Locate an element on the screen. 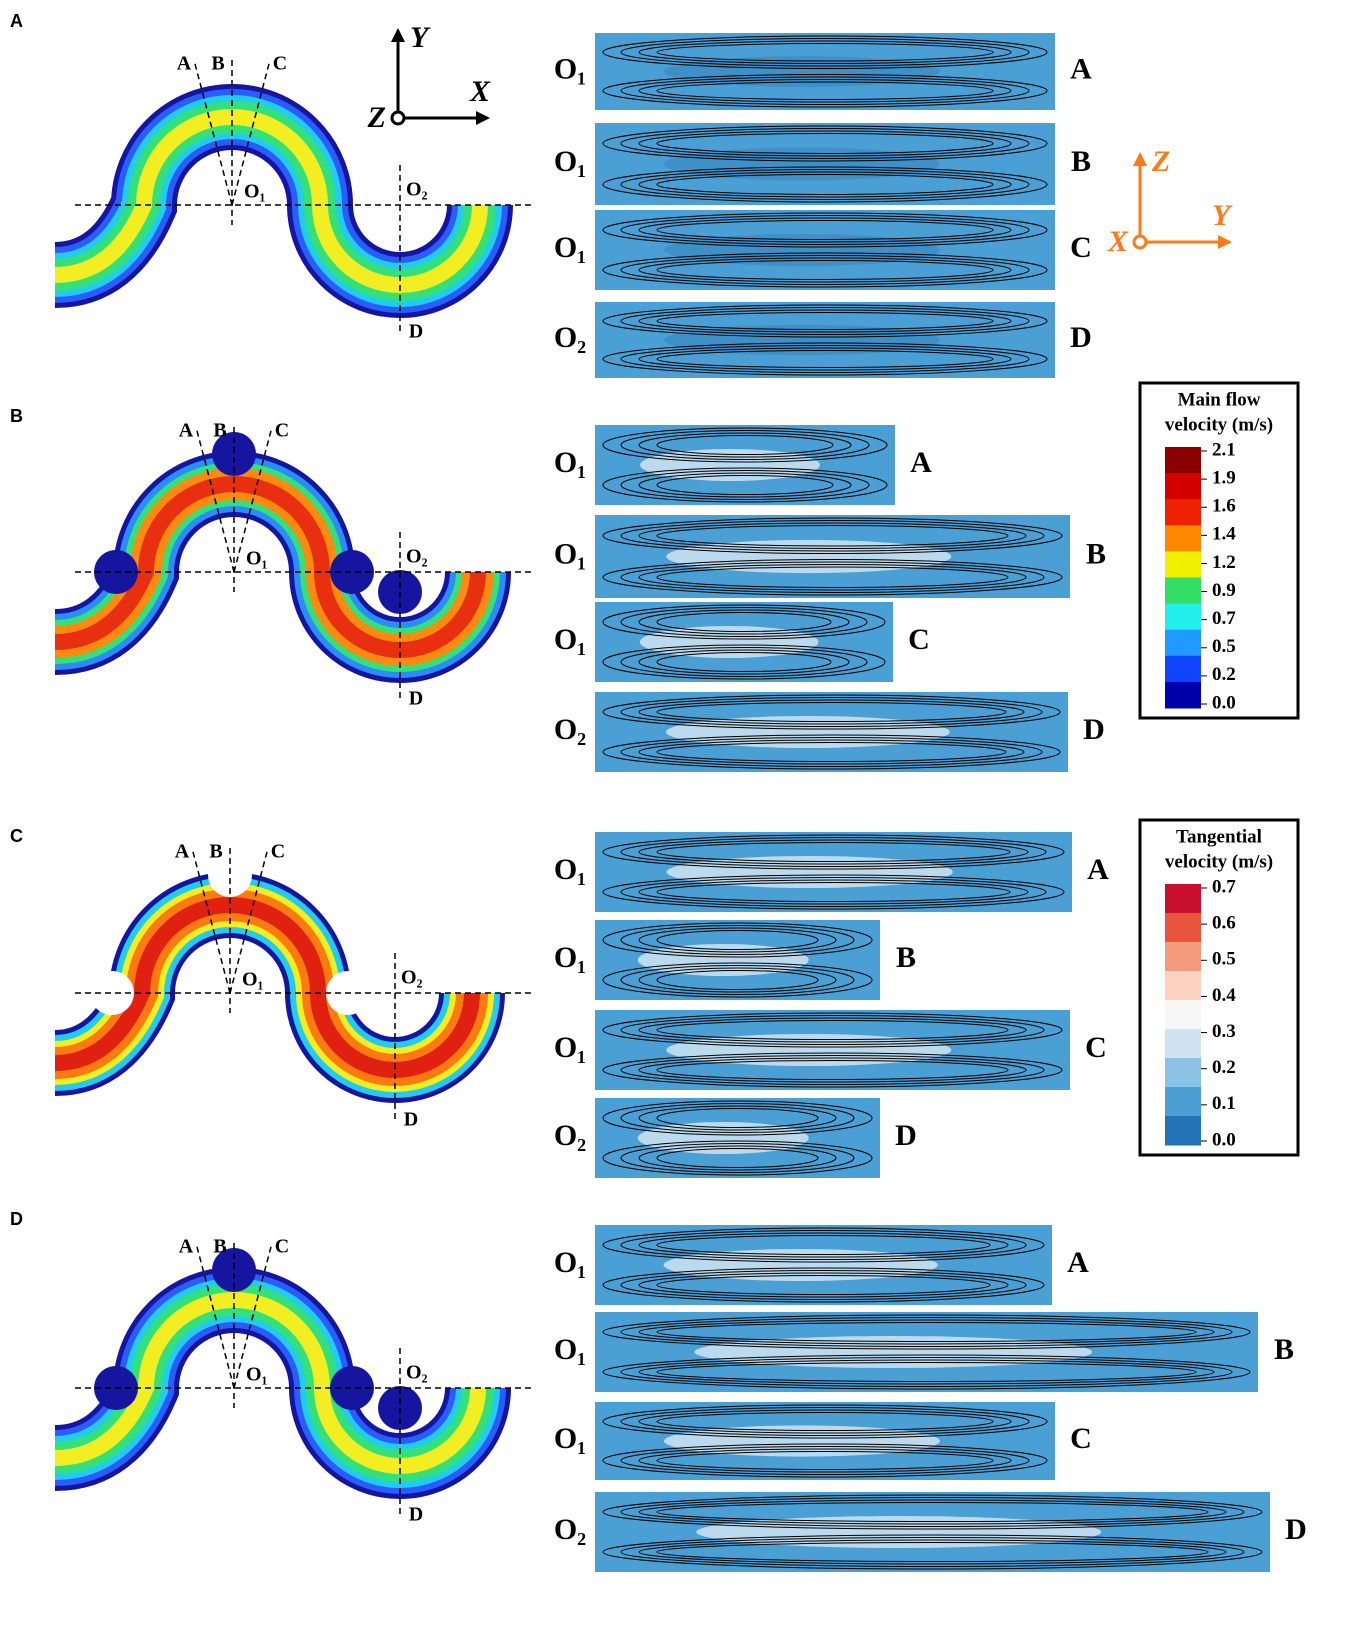 The height and width of the screenshot is (1640, 1371). colorbar-label: 1.6 is located at coordinates (1224, 506).